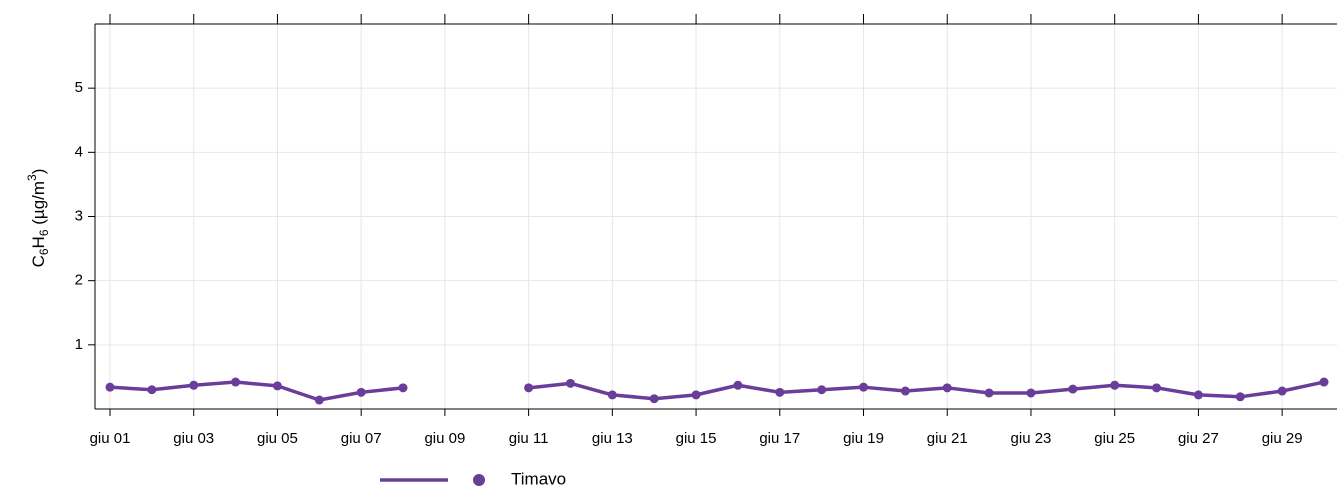  I want to click on x-tick-label: giu 15, so click(696, 438).